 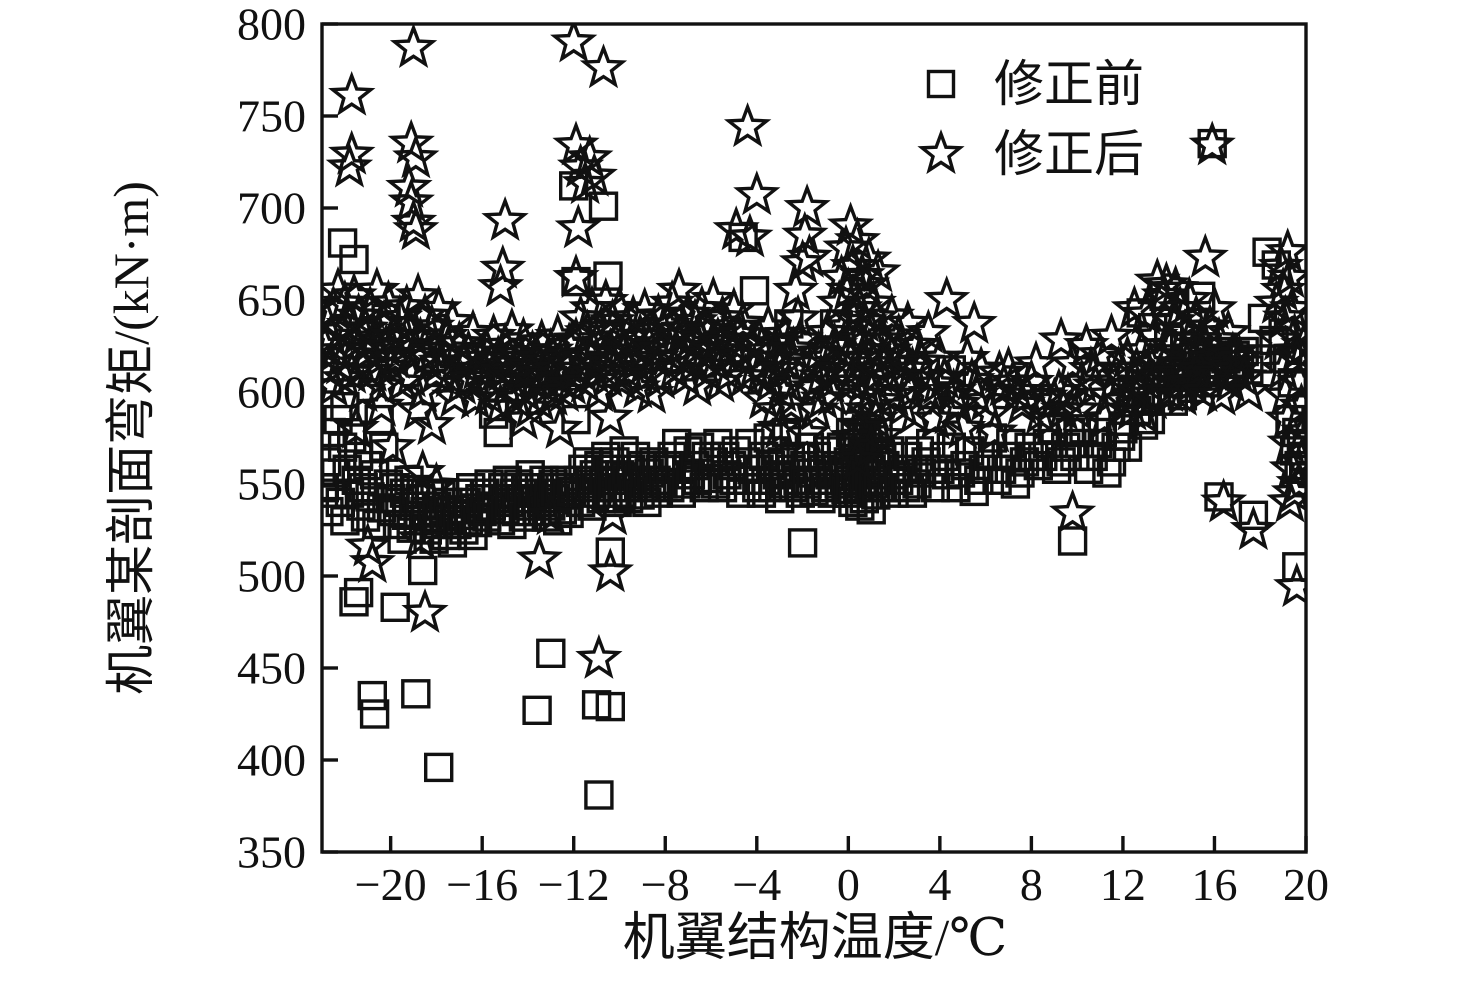 I want to click on y-tick-label: 350, so click(x=271, y=852).